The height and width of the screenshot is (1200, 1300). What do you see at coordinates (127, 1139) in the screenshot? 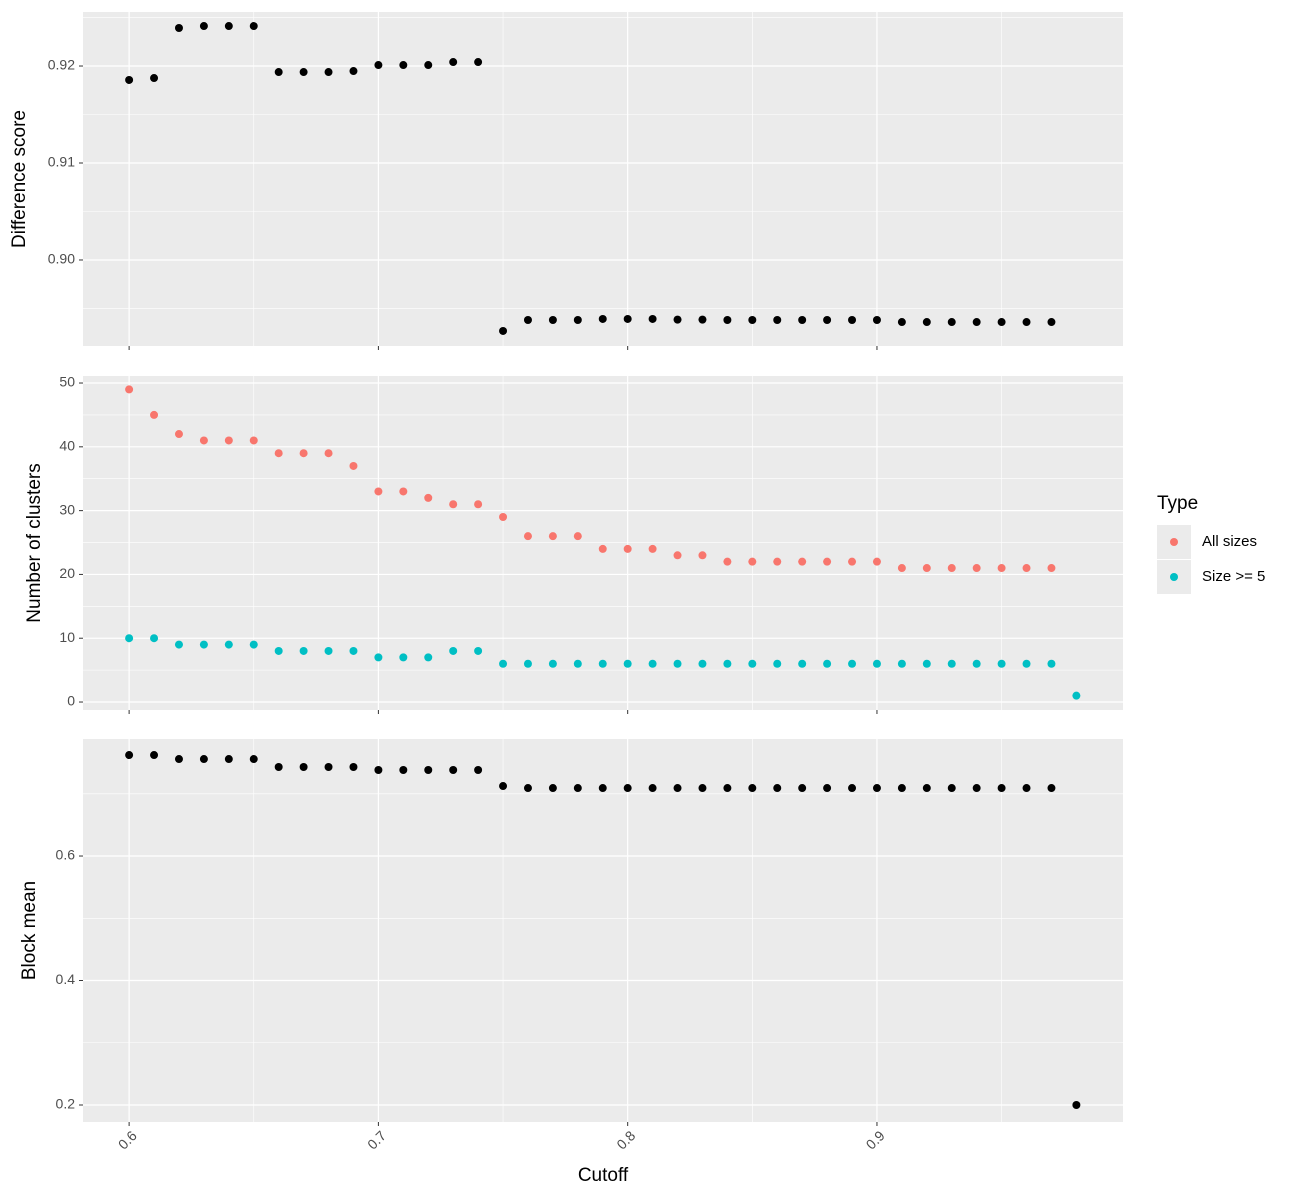
I see `x-tick-label: 0.6` at bounding box center [127, 1139].